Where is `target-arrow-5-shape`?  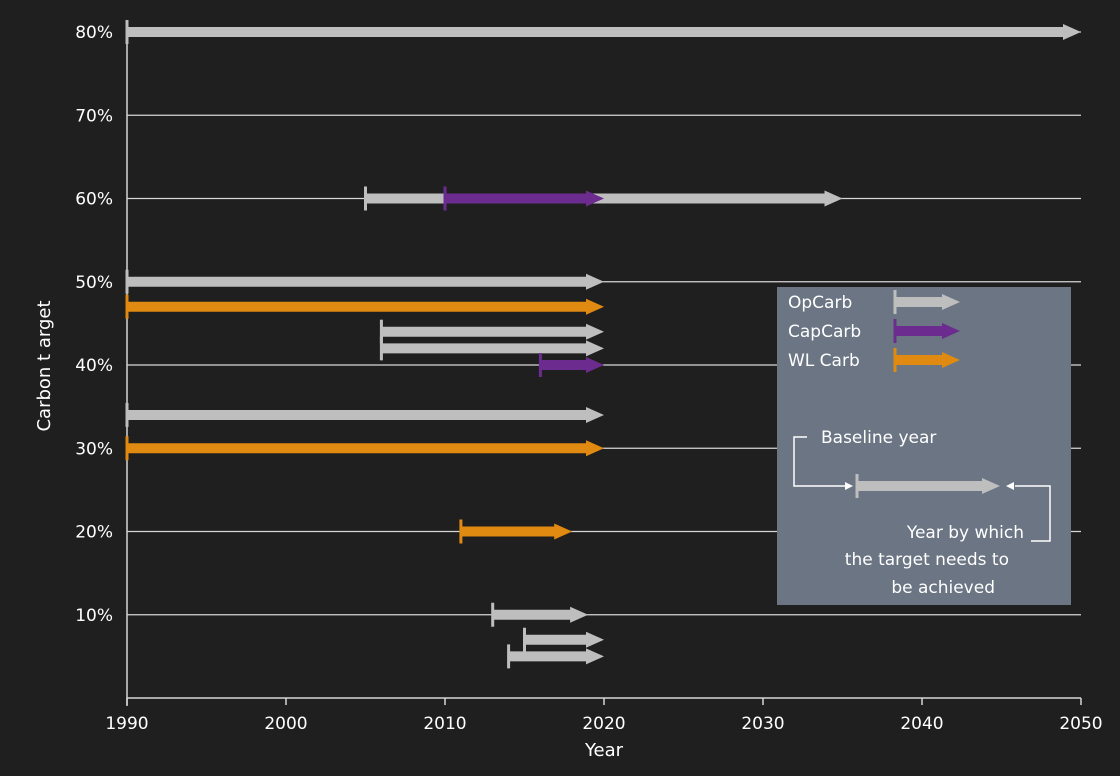 target-arrow-5-shape is located at coordinates (365, 306).